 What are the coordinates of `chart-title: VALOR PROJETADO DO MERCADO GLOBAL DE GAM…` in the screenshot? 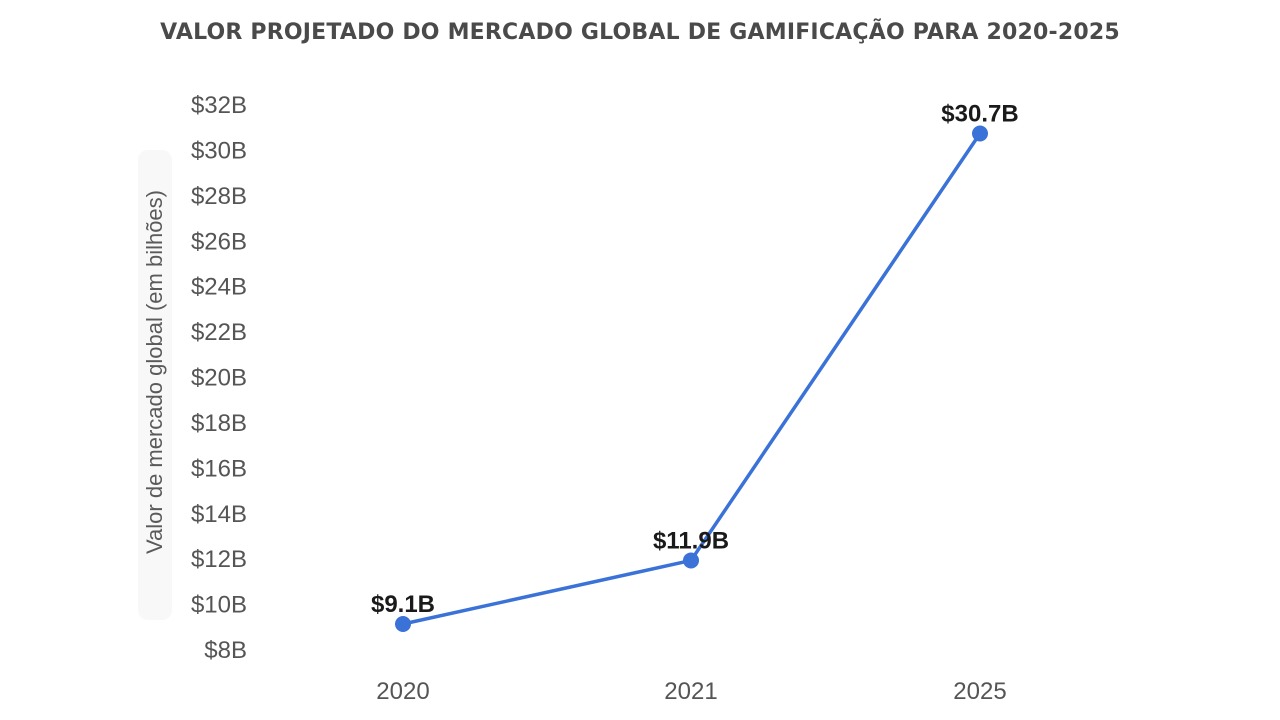 It's located at (640, 32).